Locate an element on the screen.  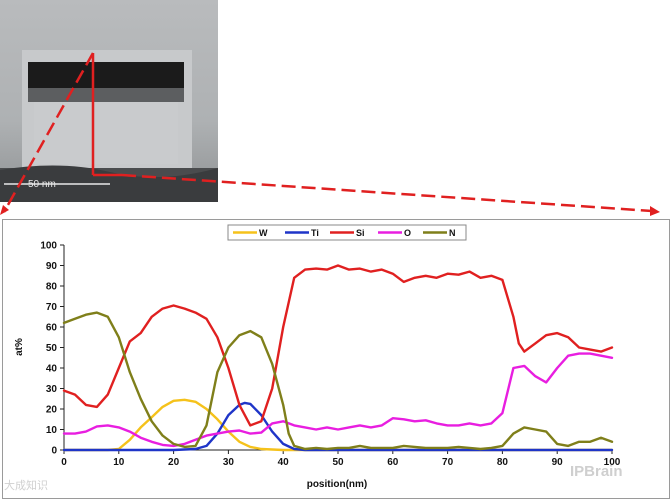
x-tick-label: 80 is located at coordinates (503, 462).